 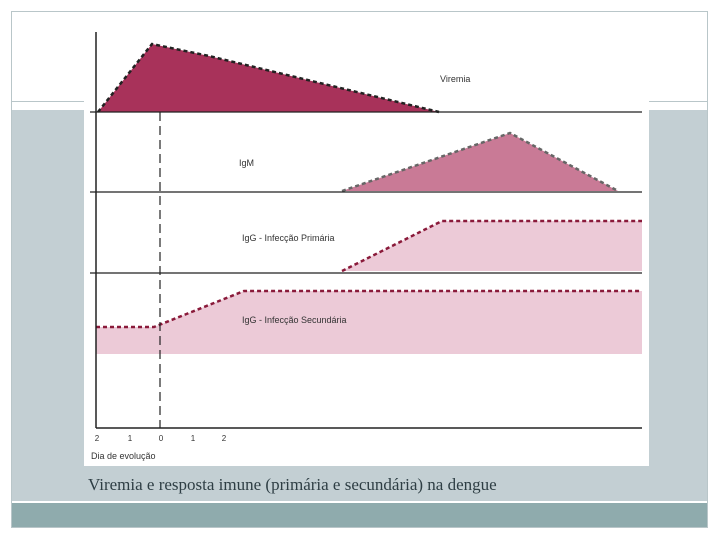 I want to click on label-igg-primary: IgG - Infecção Primária, so click(x=288, y=238).